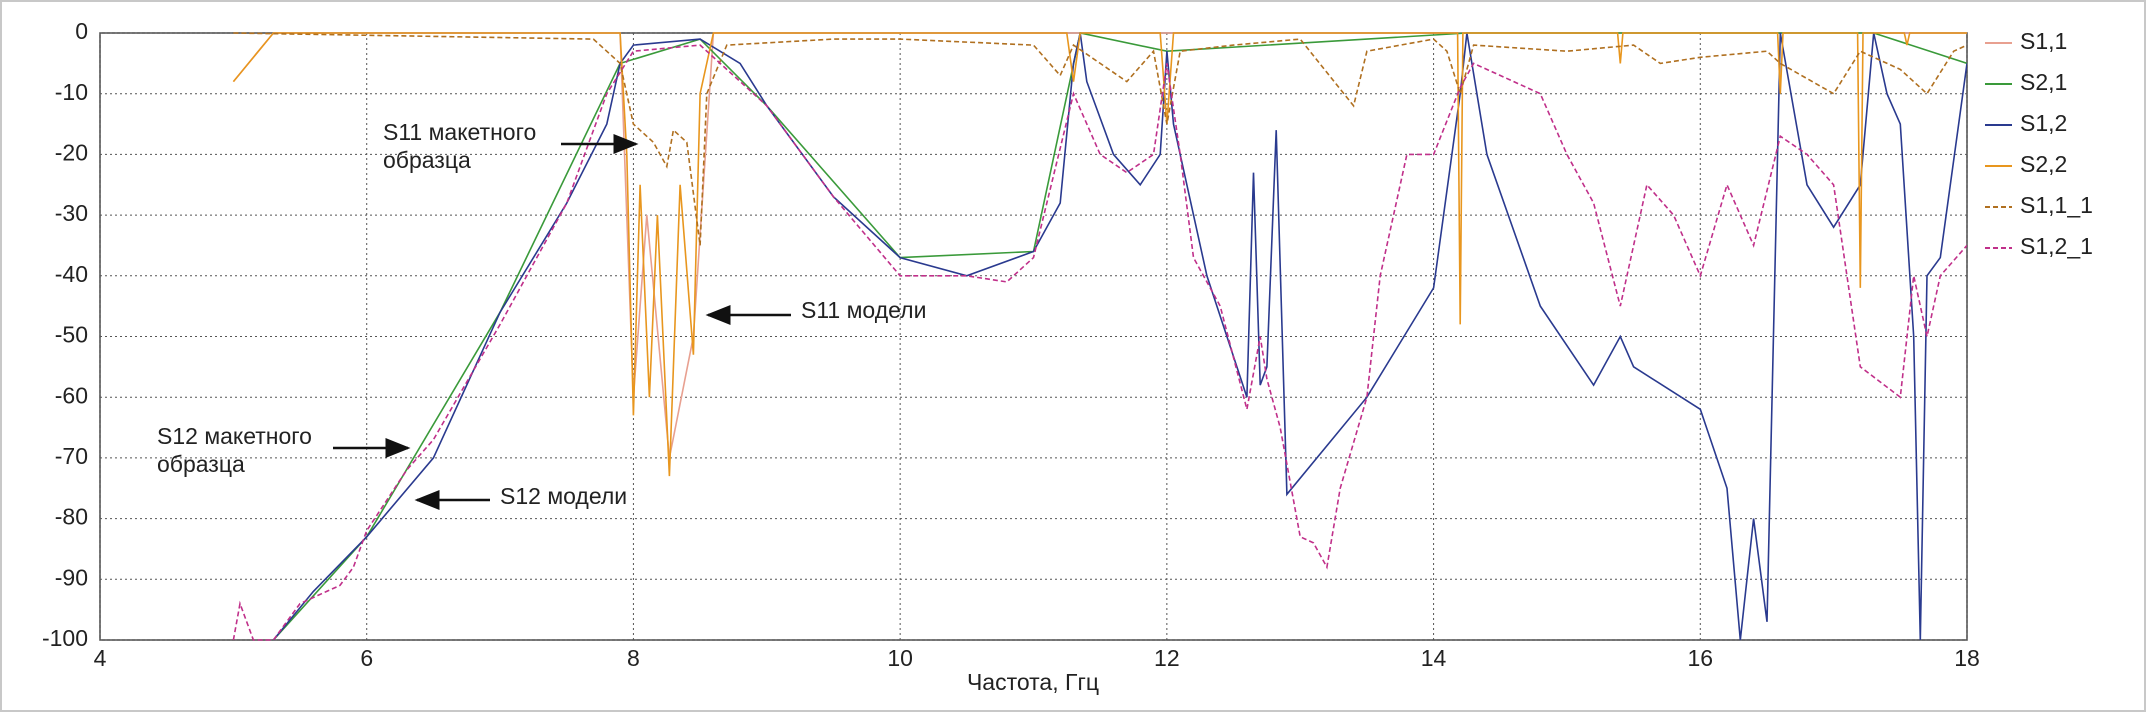 This screenshot has width=2146, height=712. Describe the element at coordinates (863, 310) in the screenshot. I see `annotation: S11 модели` at that location.